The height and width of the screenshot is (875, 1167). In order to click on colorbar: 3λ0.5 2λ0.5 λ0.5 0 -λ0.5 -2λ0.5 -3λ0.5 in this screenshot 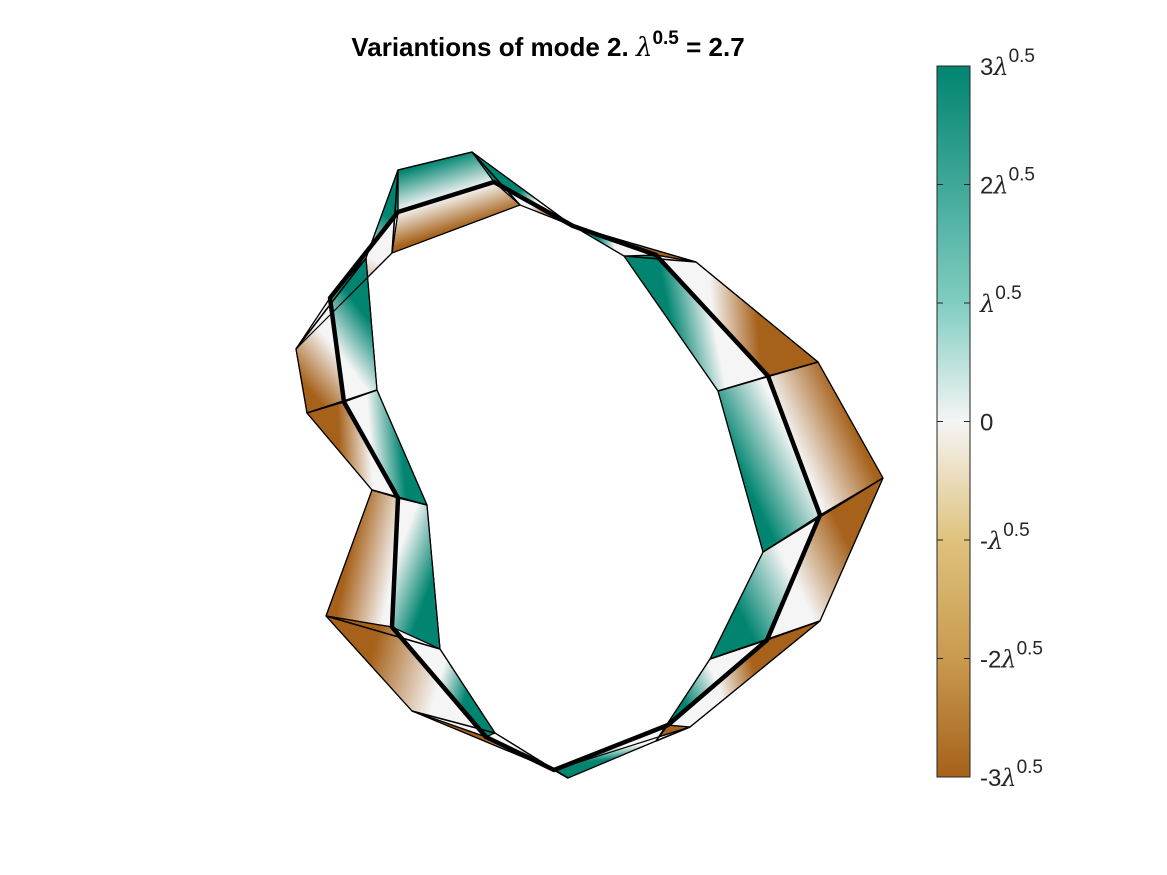, I will do `click(989, 419)`.